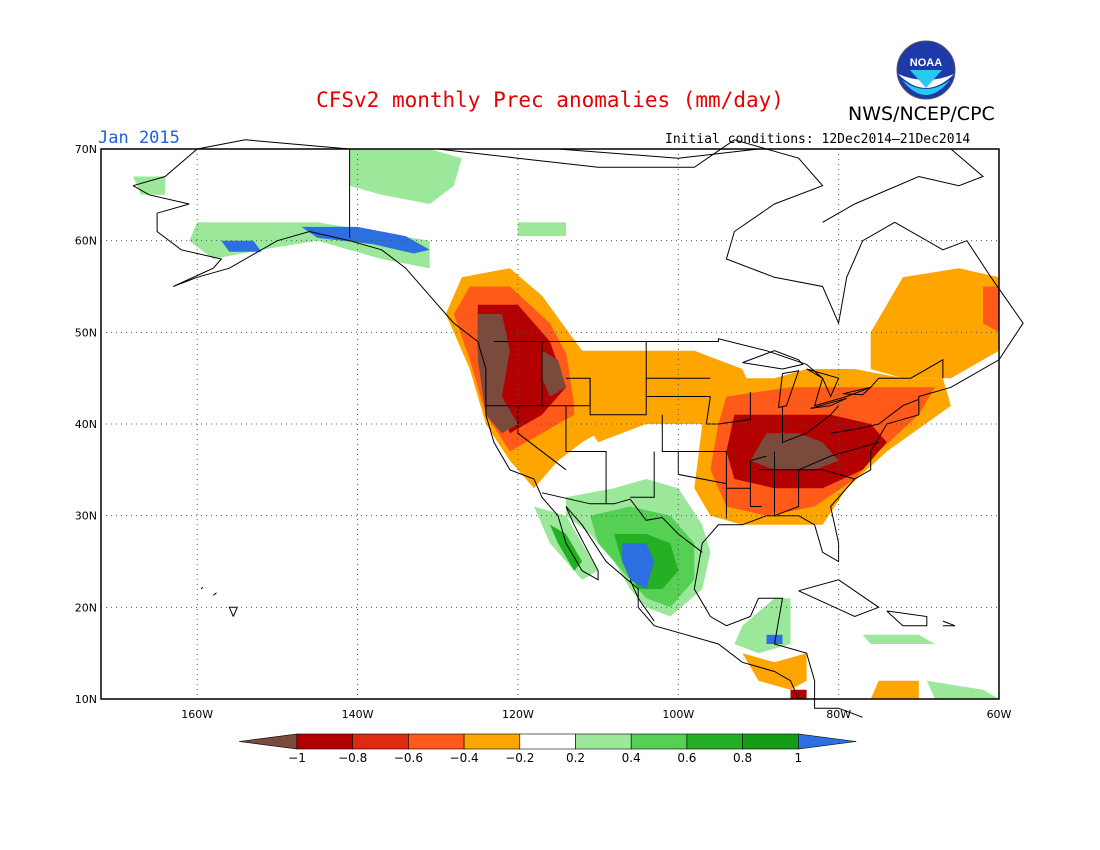 The height and width of the screenshot is (850, 1100). What do you see at coordinates (86, 241) in the screenshot?
I see `lat-label: 60N` at bounding box center [86, 241].